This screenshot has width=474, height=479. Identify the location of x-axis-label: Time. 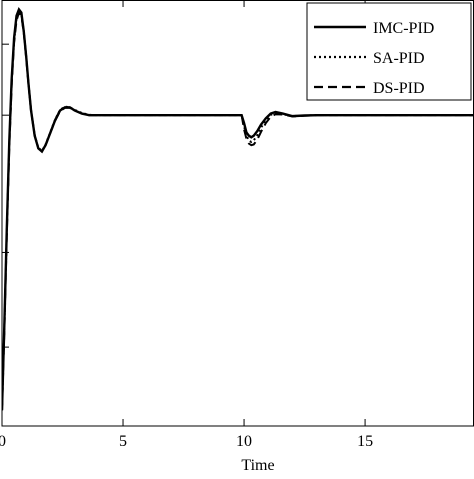
(257, 465).